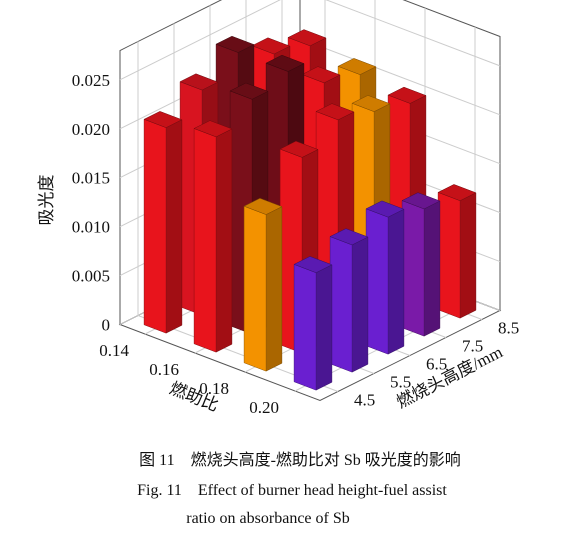 The width and height of the screenshot is (576, 556). What do you see at coordinates (264, 407) in the screenshot?
I see `x-tick-label: 0.20` at bounding box center [264, 407].